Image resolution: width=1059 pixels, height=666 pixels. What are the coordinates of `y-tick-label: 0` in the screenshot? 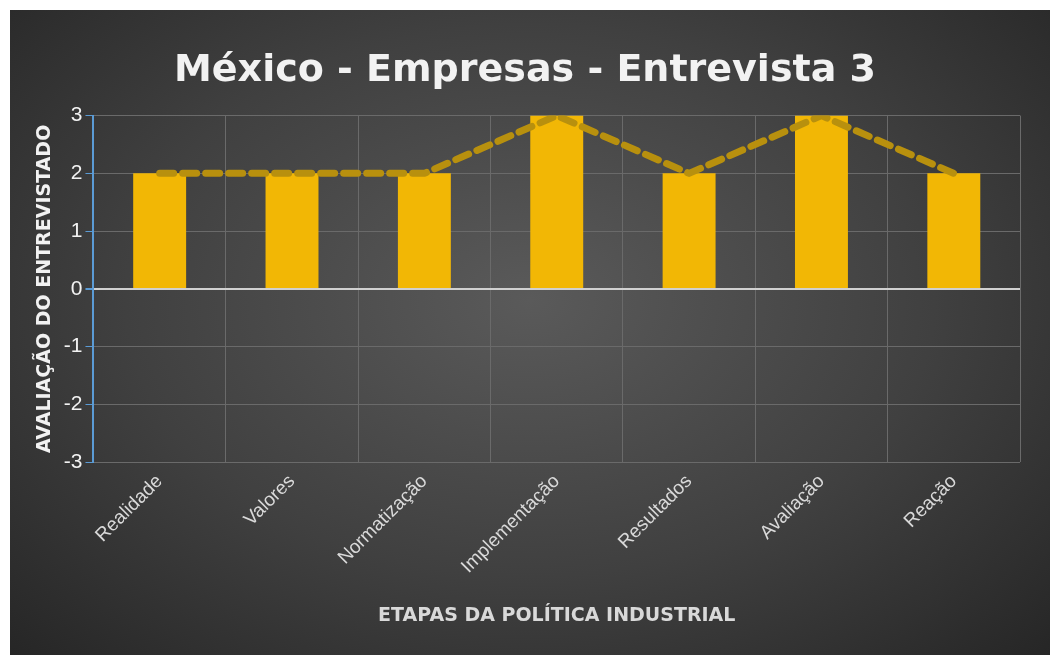 It's located at (76, 287).